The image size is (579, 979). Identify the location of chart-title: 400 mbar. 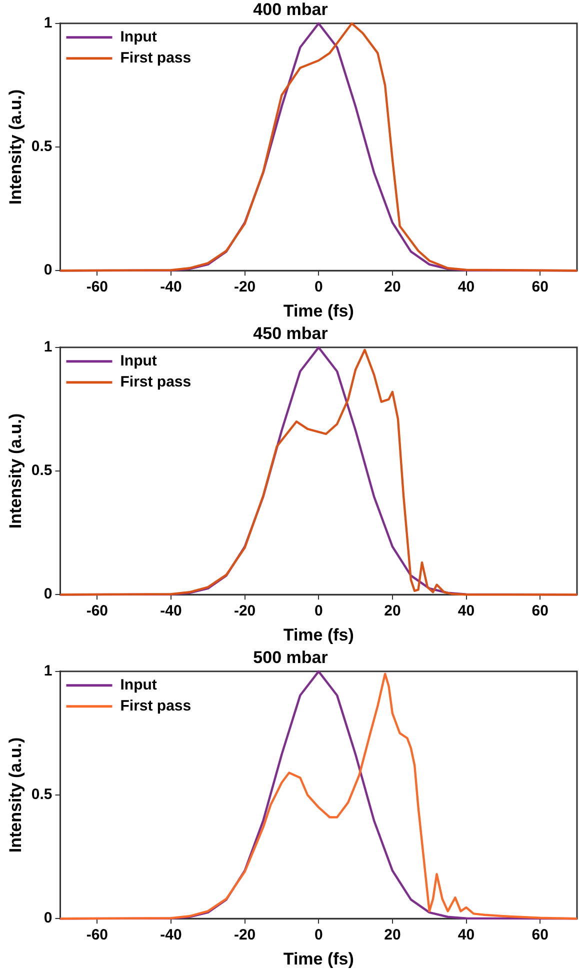
(290, 9).